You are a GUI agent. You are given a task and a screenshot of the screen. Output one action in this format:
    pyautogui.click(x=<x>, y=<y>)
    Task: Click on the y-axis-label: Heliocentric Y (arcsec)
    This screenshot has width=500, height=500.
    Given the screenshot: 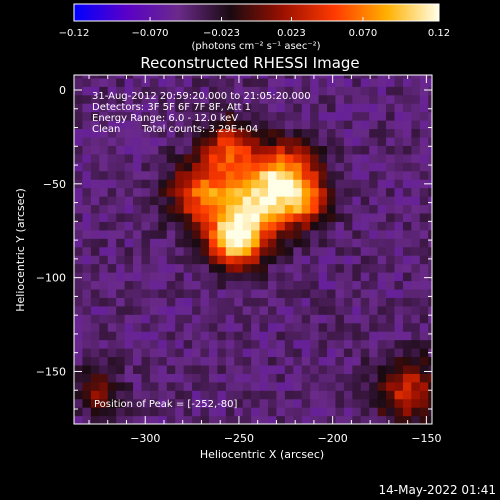 What is the action you would take?
    pyautogui.click(x=20, y=250)
    